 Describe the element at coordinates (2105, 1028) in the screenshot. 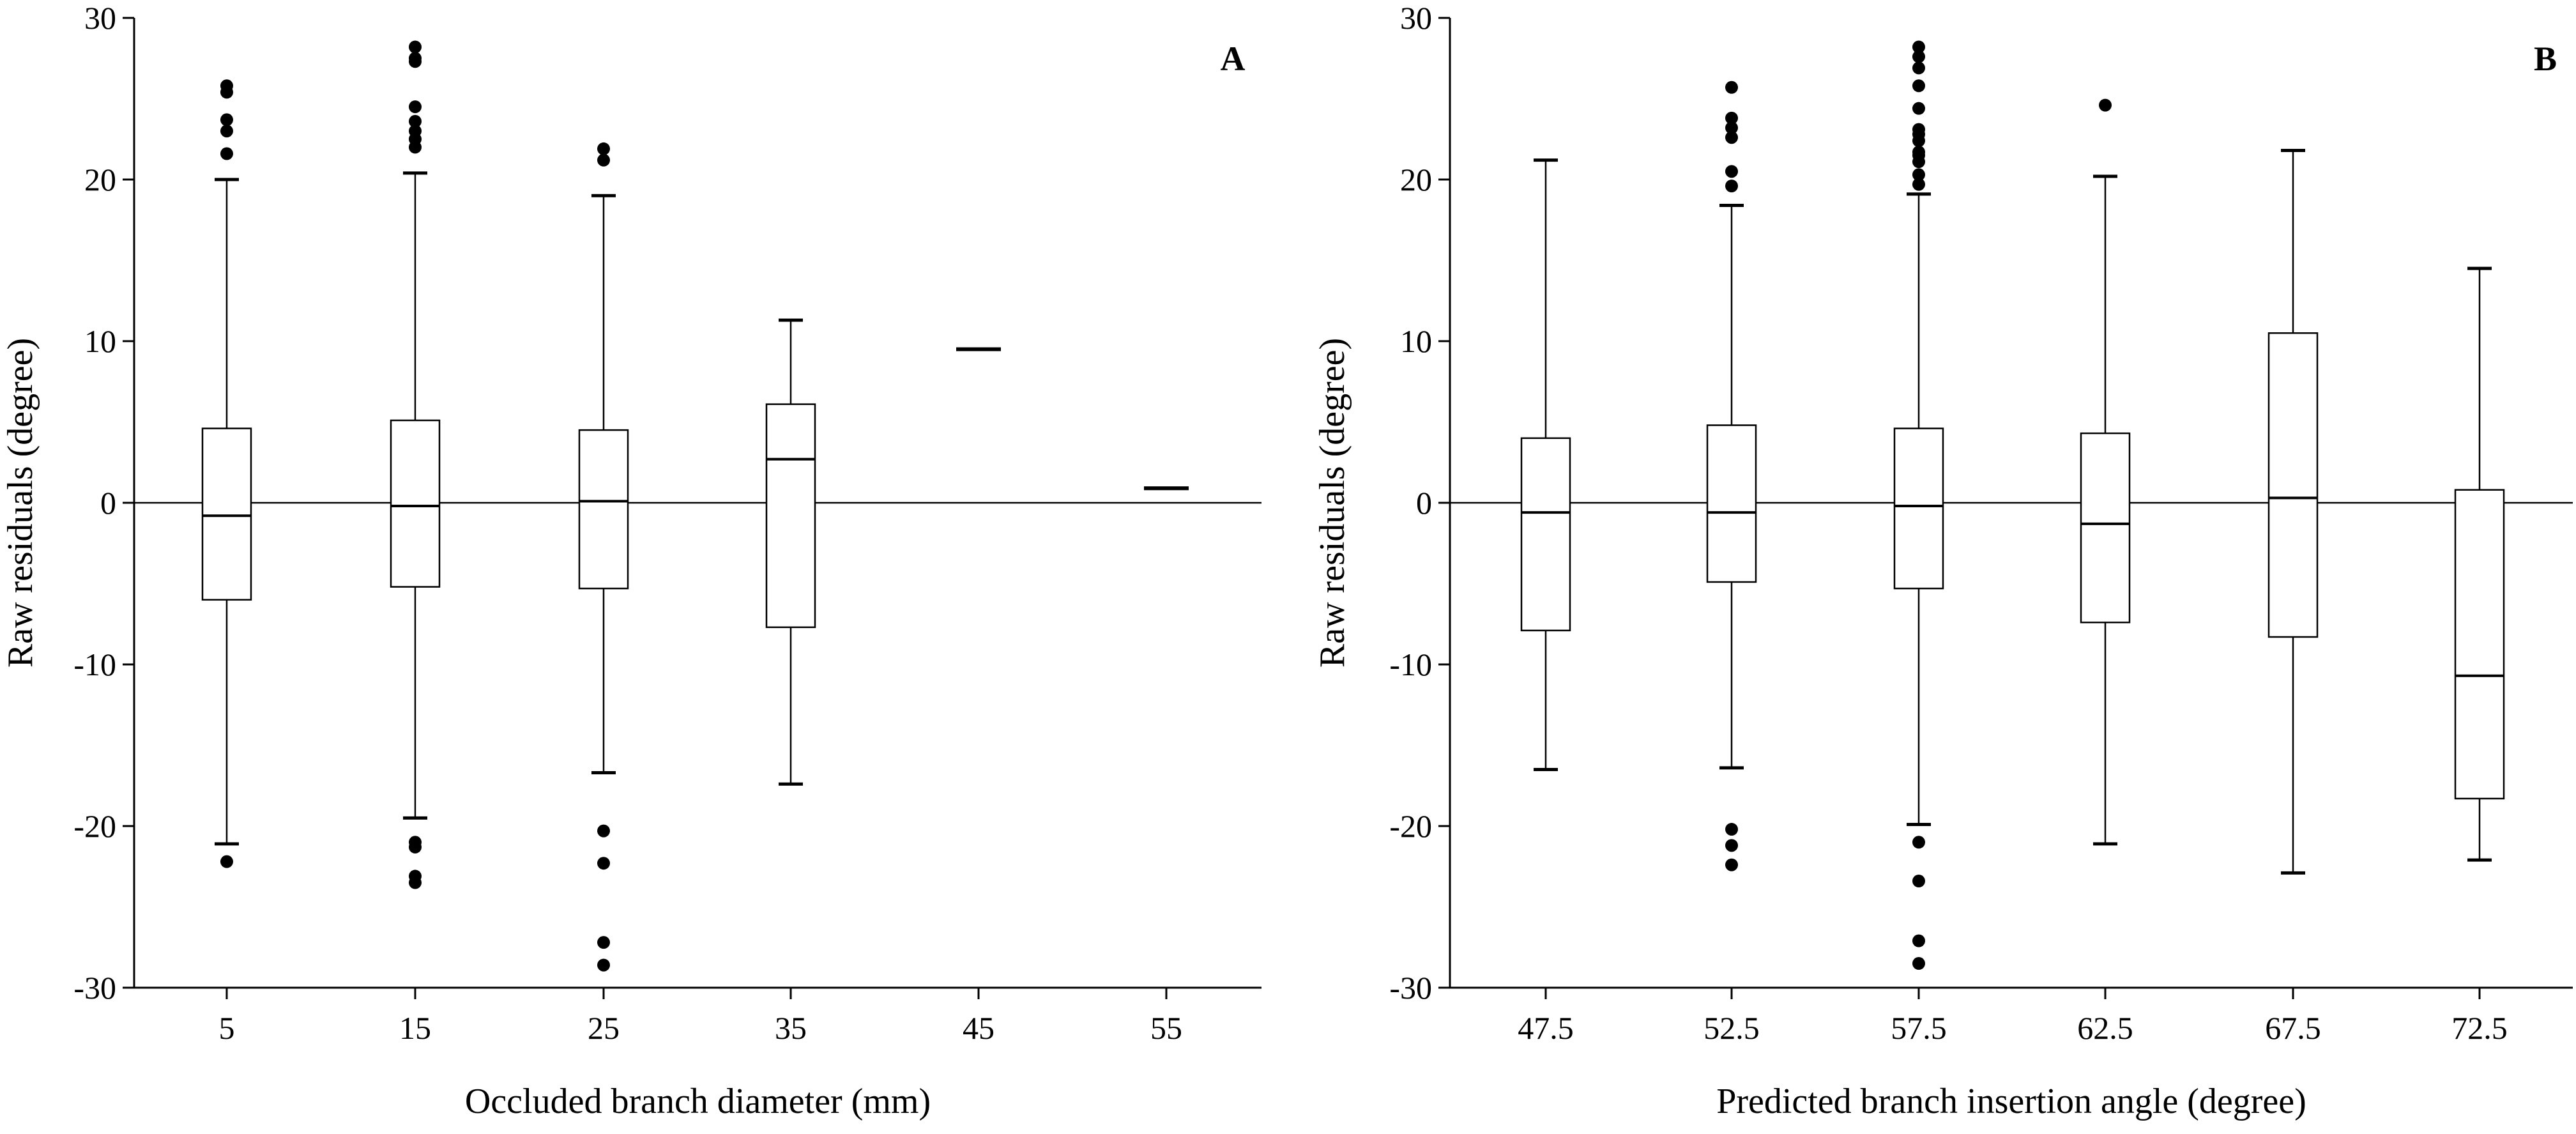

I see `x-tick-label: 62.5` at that location.